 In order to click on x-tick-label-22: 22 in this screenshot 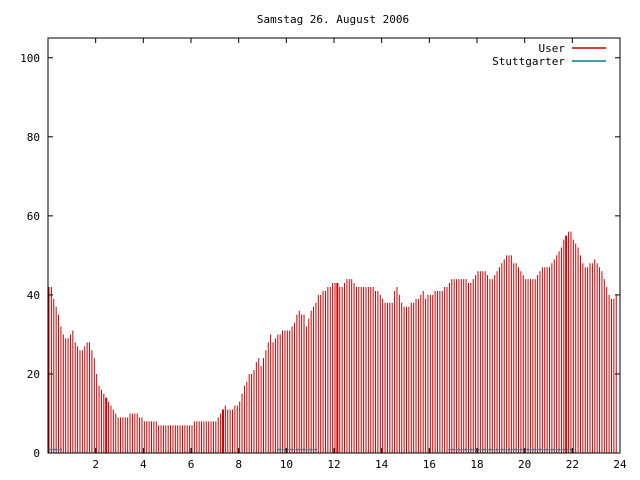, I will do `click(572, 464)`.